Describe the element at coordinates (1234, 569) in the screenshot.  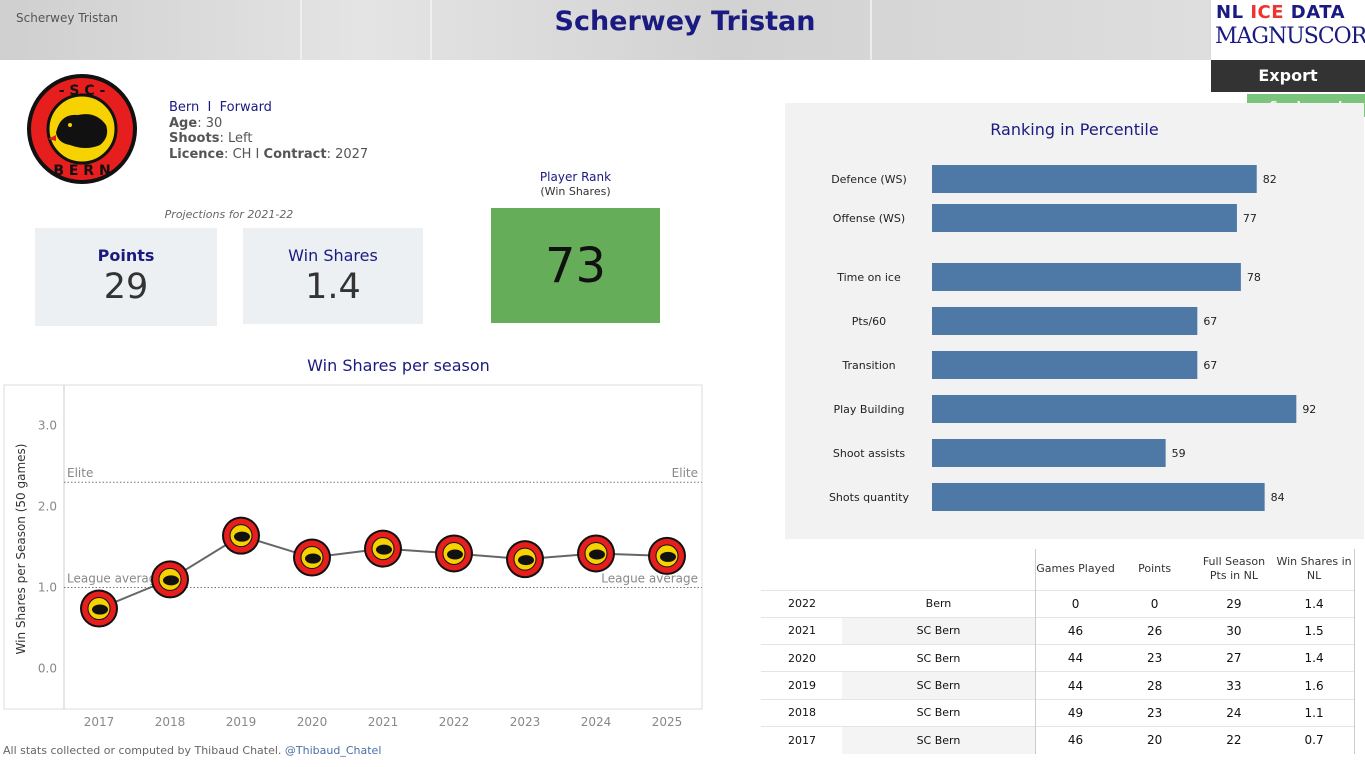
I see `header-full-season-pts: Full Season Pts in NL` at that location.